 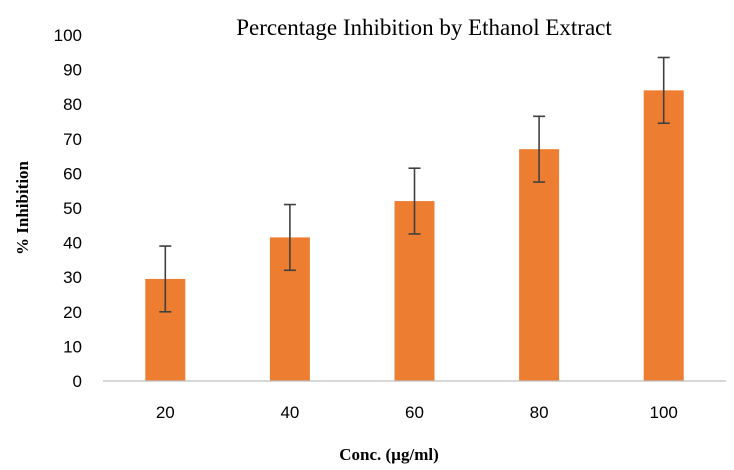 What do you see at coordinates (424, 27) in the screenshot?
I see `chart-title: Percentage Inhibition by Ethanol Extract` at bounding box center [424, 27].